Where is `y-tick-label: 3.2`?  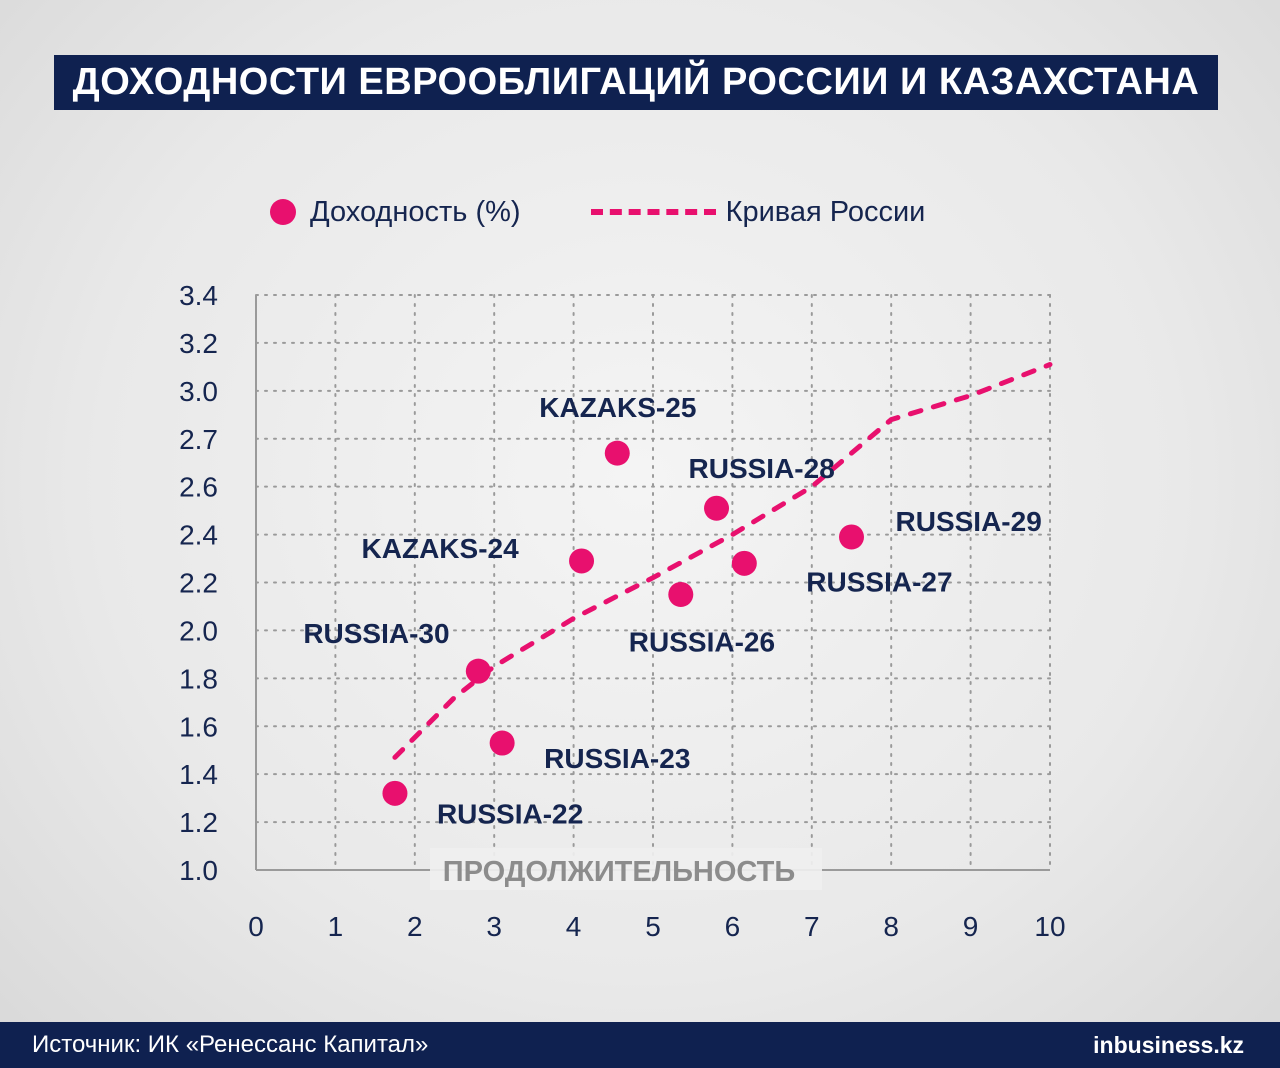
y-tick-label: 3.2 is located at coordinates (198, 343).